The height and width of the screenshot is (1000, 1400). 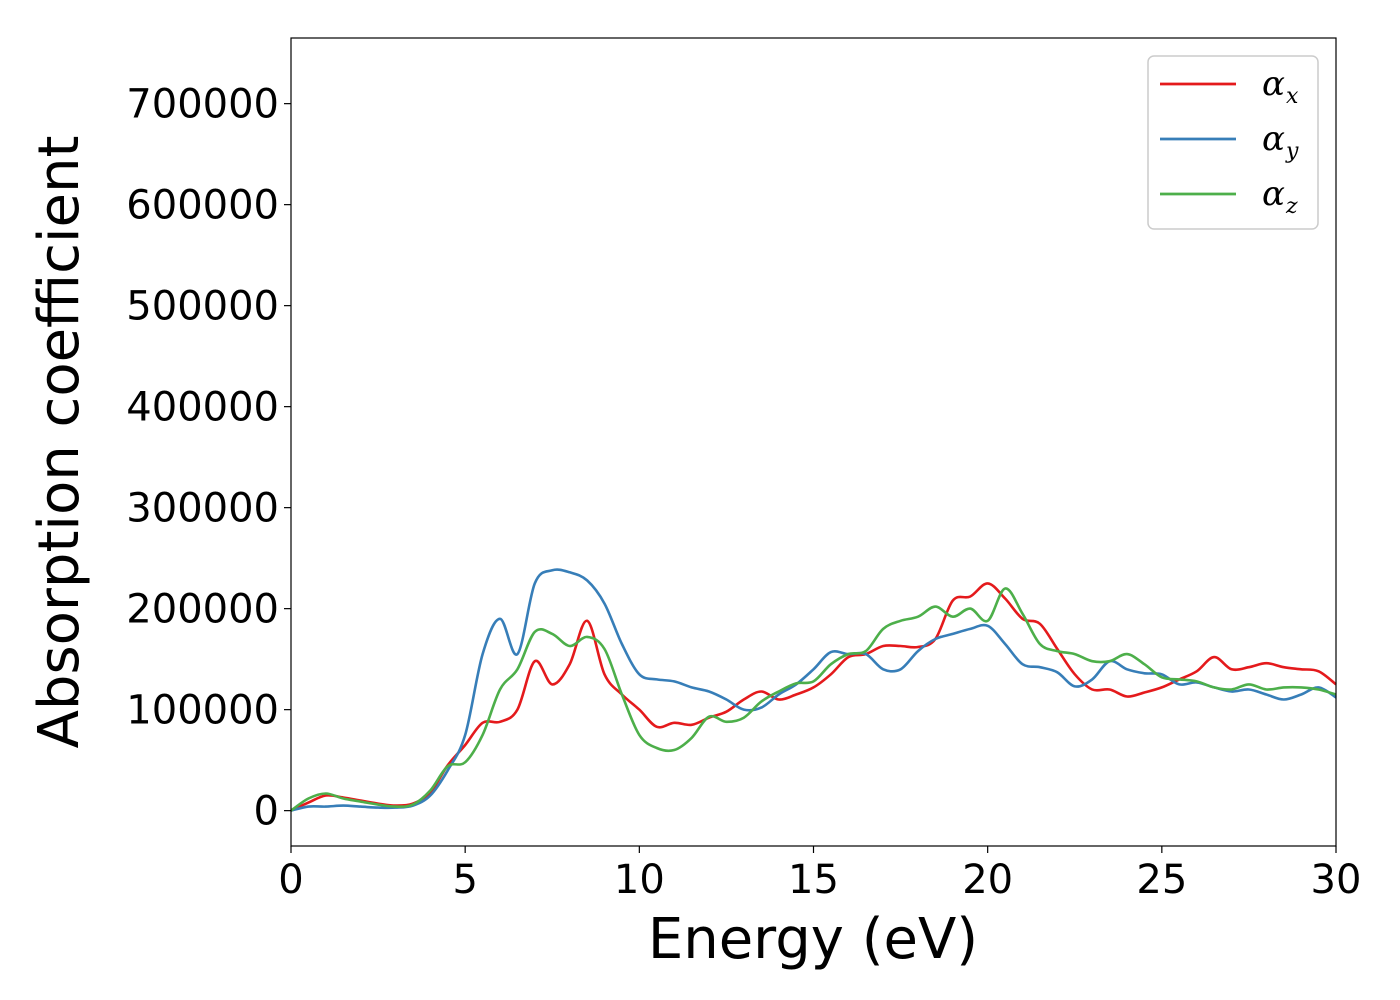 What do you see at coordinates (464, 880) in the screenshot?
I see `x-tick-label: 5` at bounding box center [464, 880].